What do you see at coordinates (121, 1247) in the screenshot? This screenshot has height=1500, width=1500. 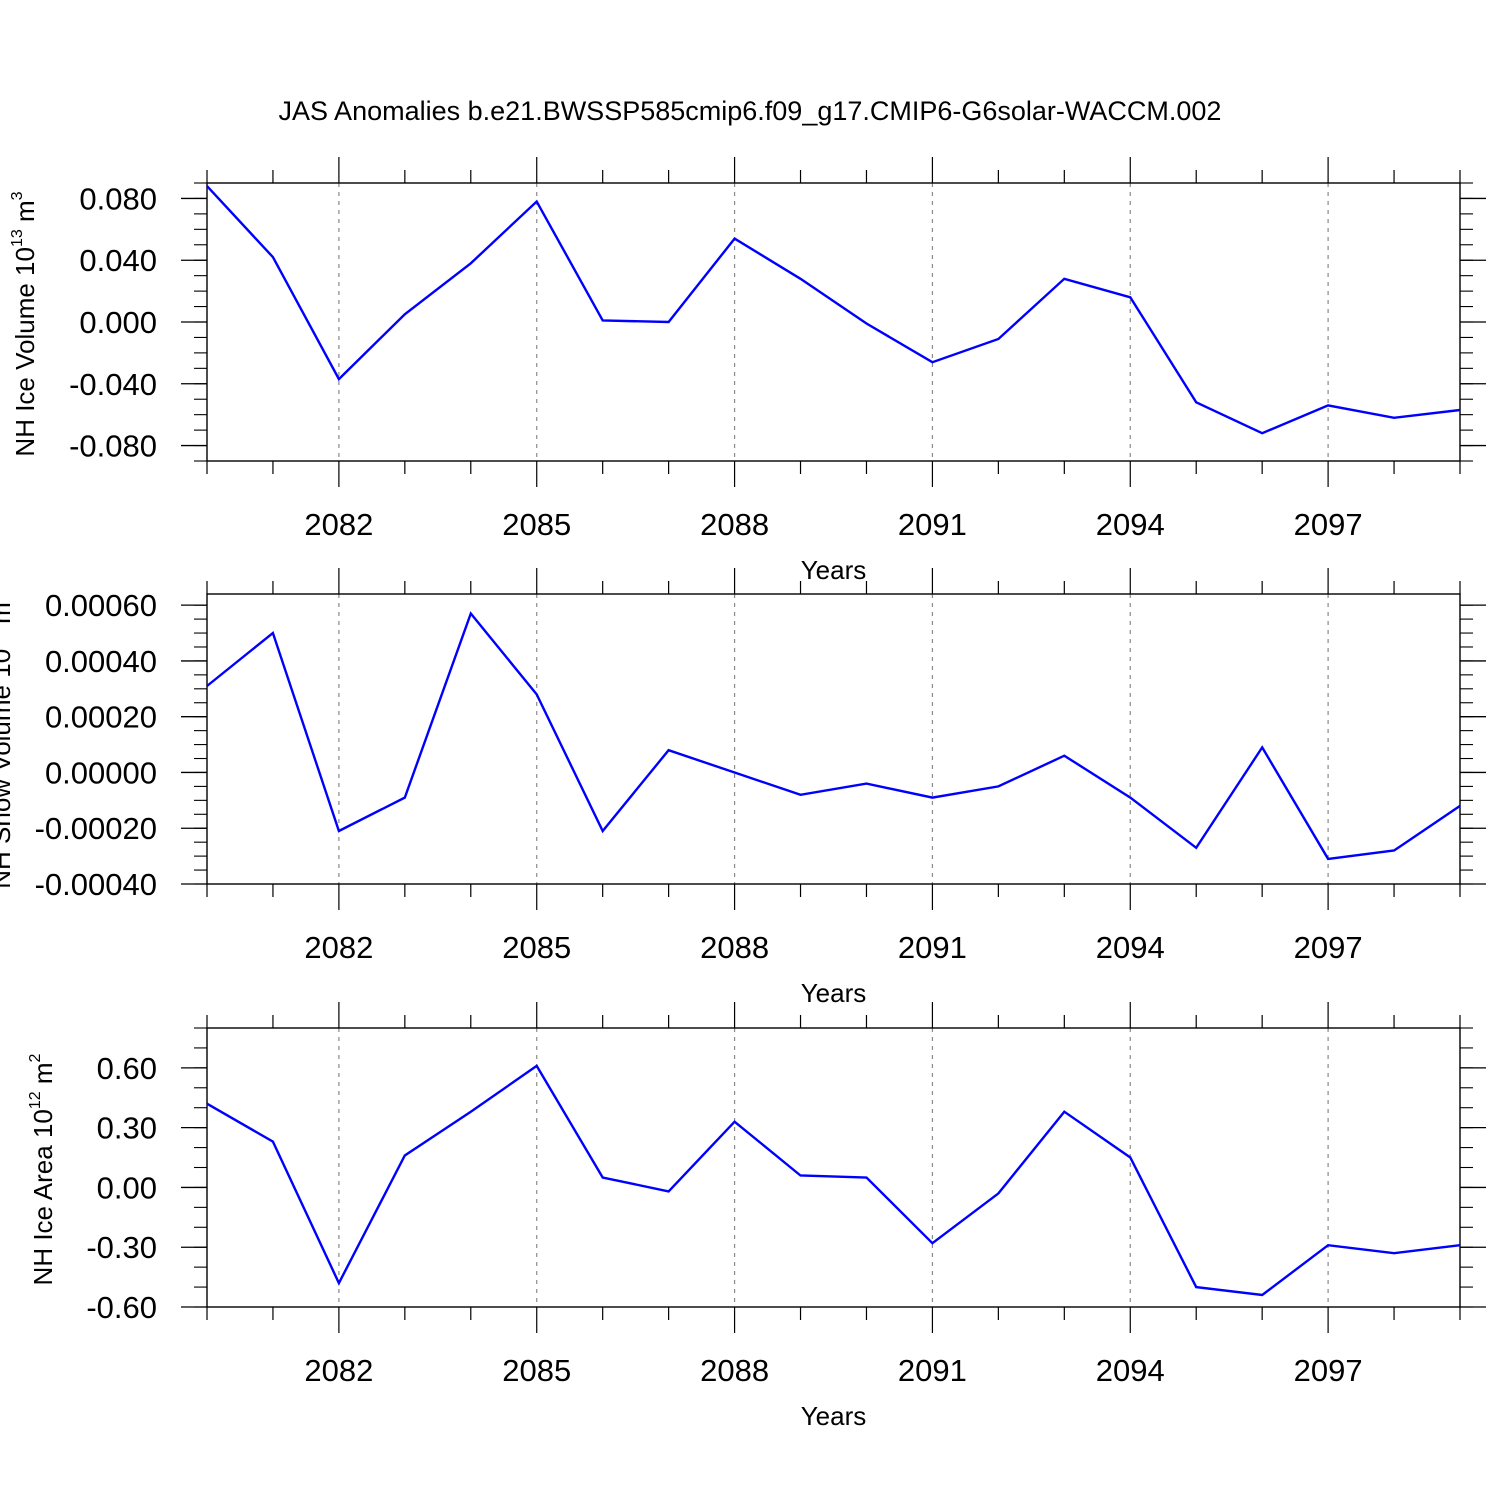 I see `y-tick-label: -0.30` at bounding box center [121, 1247].